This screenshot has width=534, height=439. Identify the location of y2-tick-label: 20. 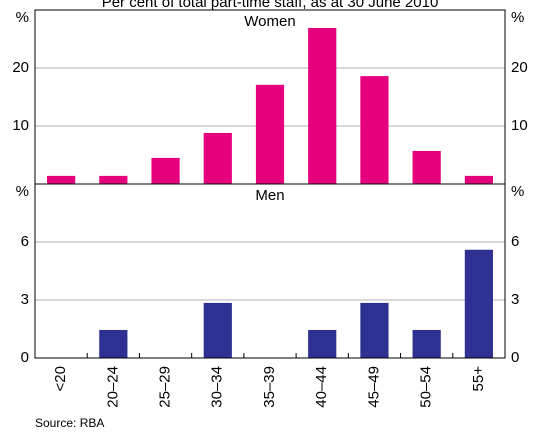
(519, 67).